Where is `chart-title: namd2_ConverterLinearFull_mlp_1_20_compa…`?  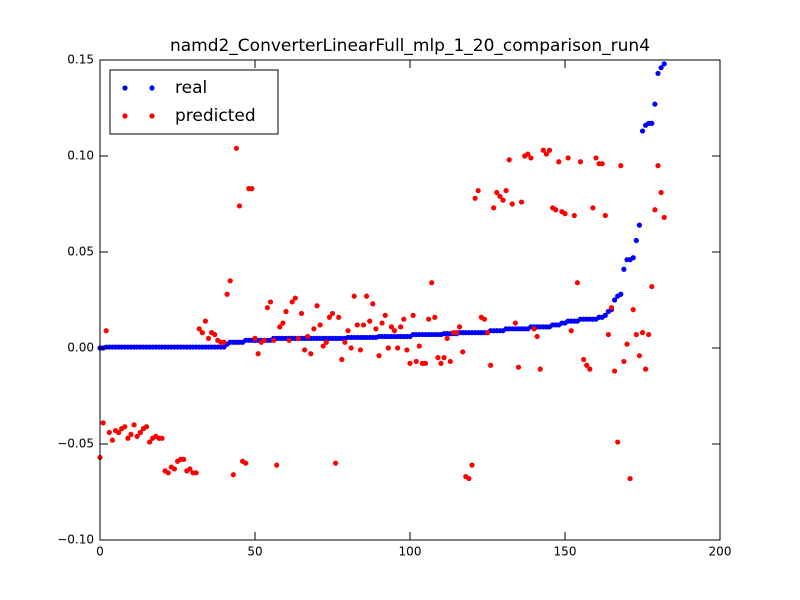
chart-title: namd2_ConverterLinearFull_mlp_1_20_compa… is located at coordinates (410, 46).